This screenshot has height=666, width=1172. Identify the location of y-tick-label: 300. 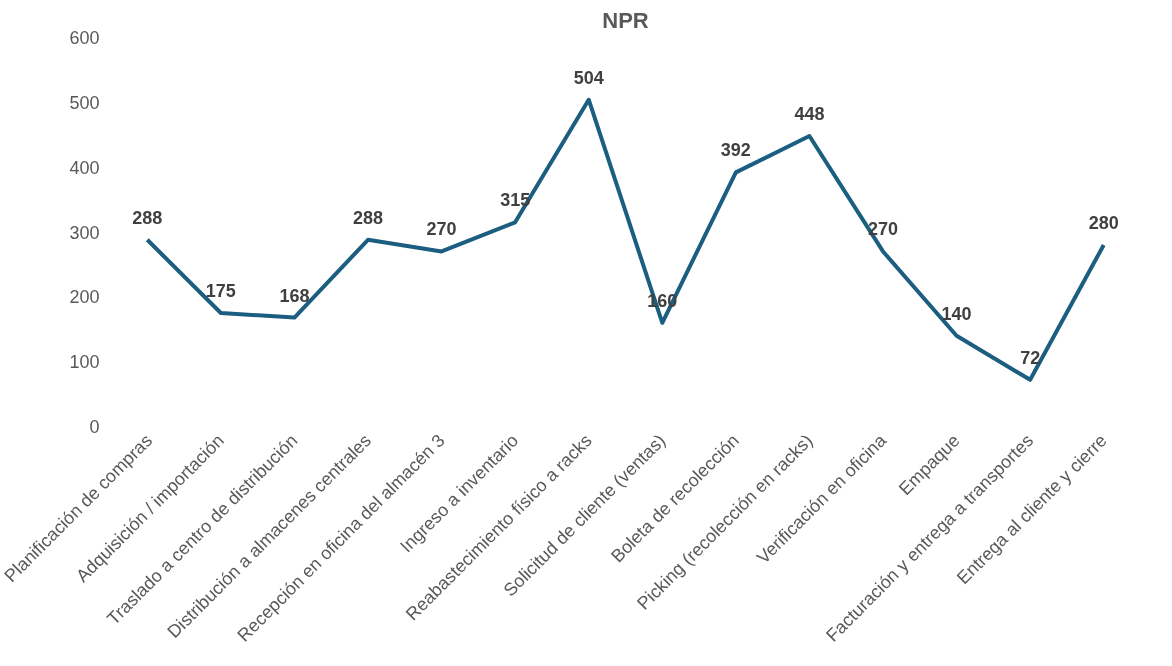
(84, 232).